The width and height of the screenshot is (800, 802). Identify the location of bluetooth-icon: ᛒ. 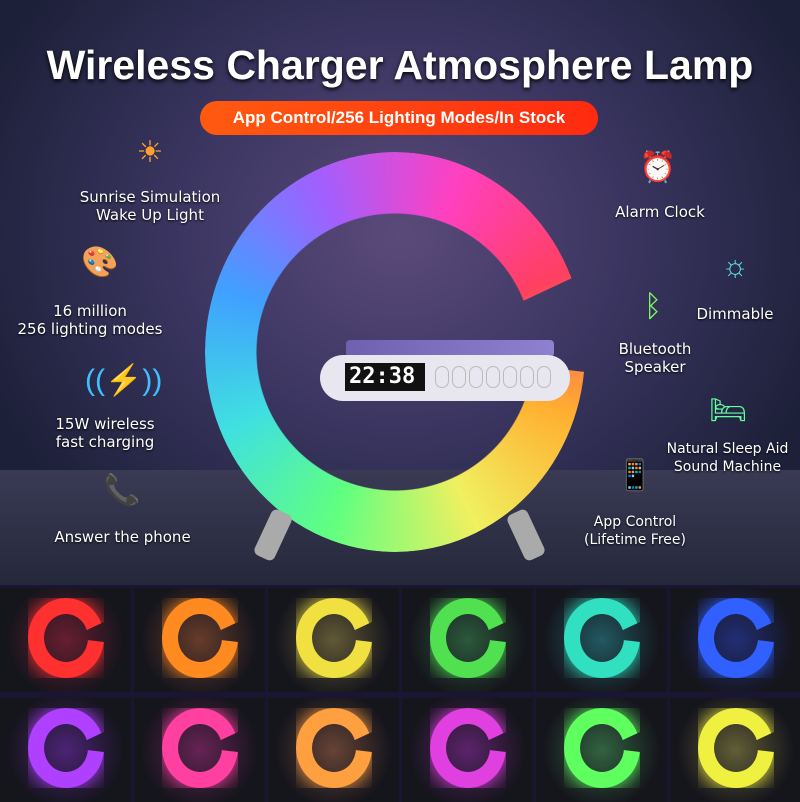
(653, 306).